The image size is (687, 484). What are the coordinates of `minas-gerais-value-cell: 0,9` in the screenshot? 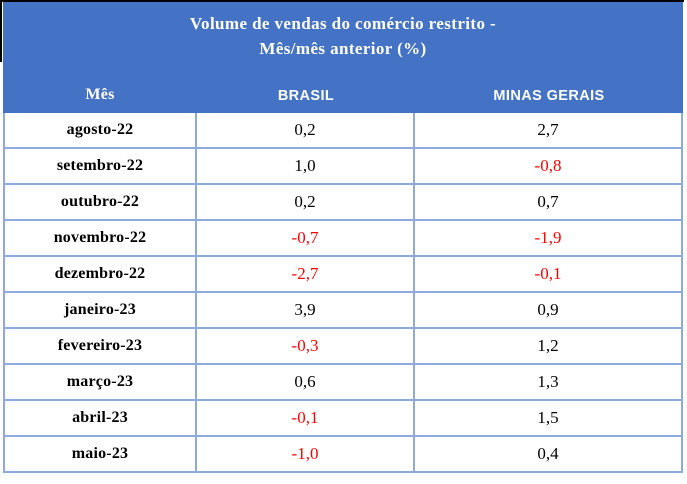 It's located at (548, 309).